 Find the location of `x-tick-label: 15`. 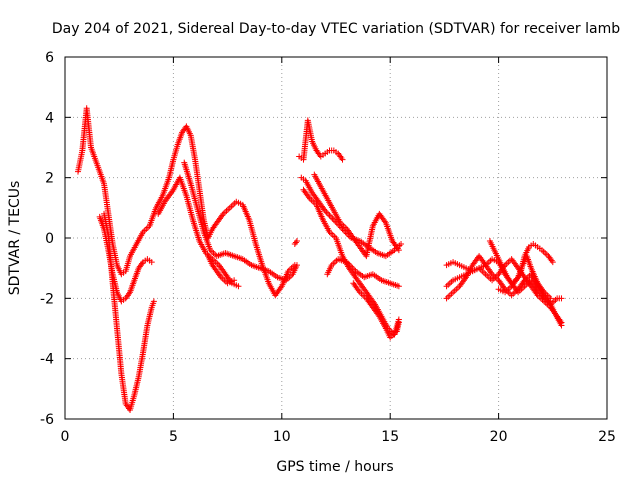

x-tick-label: 15 is located at coordinates (390, 437).